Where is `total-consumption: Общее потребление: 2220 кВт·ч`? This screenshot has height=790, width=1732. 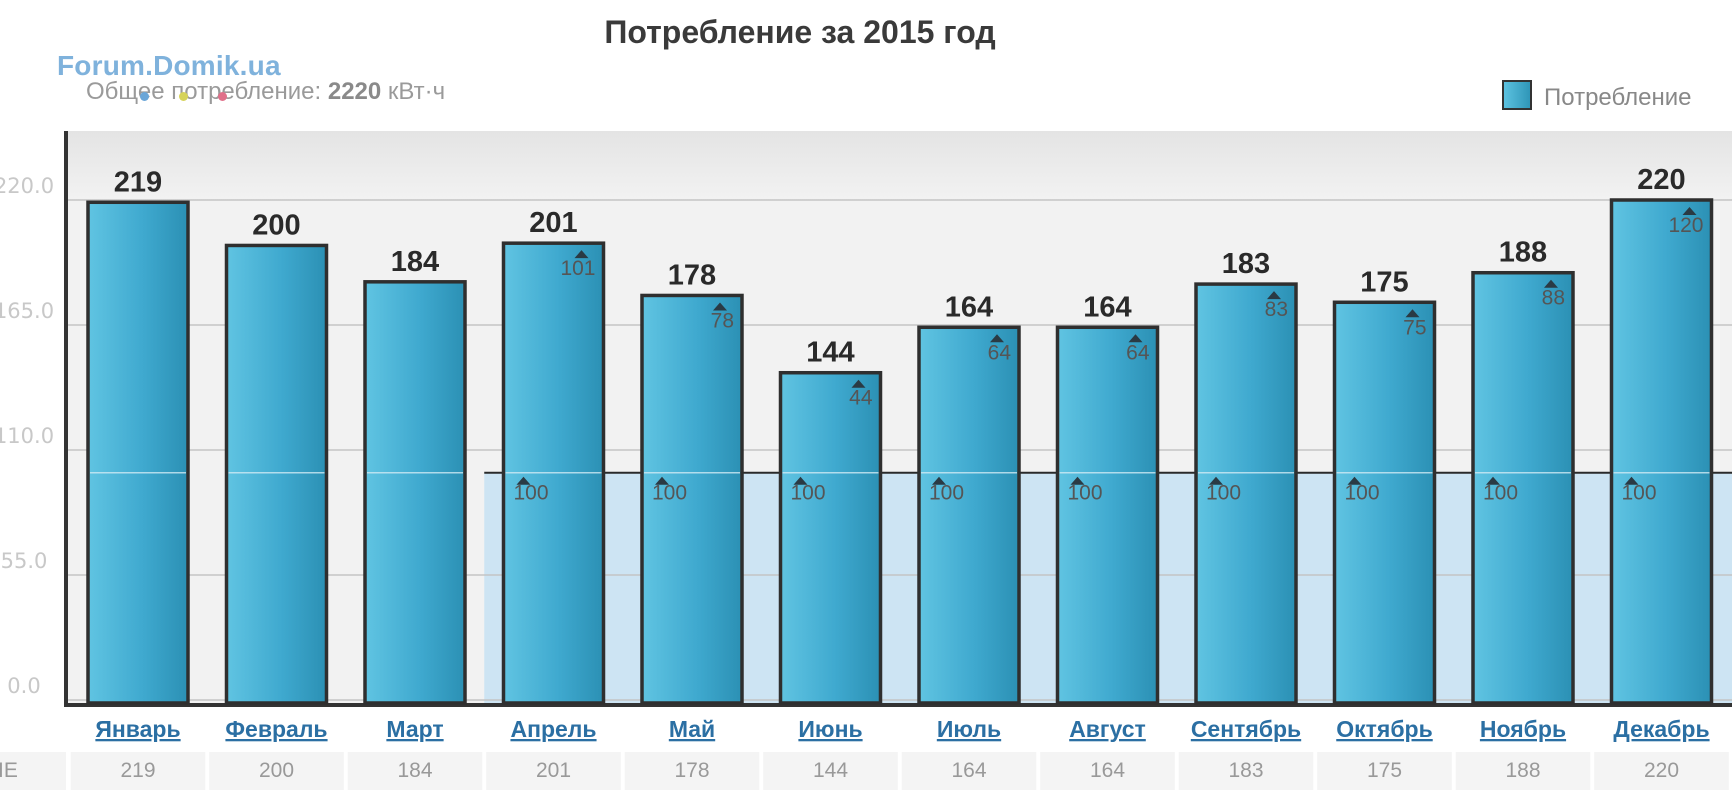
total-consumption: Общее потребление: 2220 кВт·ч is located at coordinates (265, 92).